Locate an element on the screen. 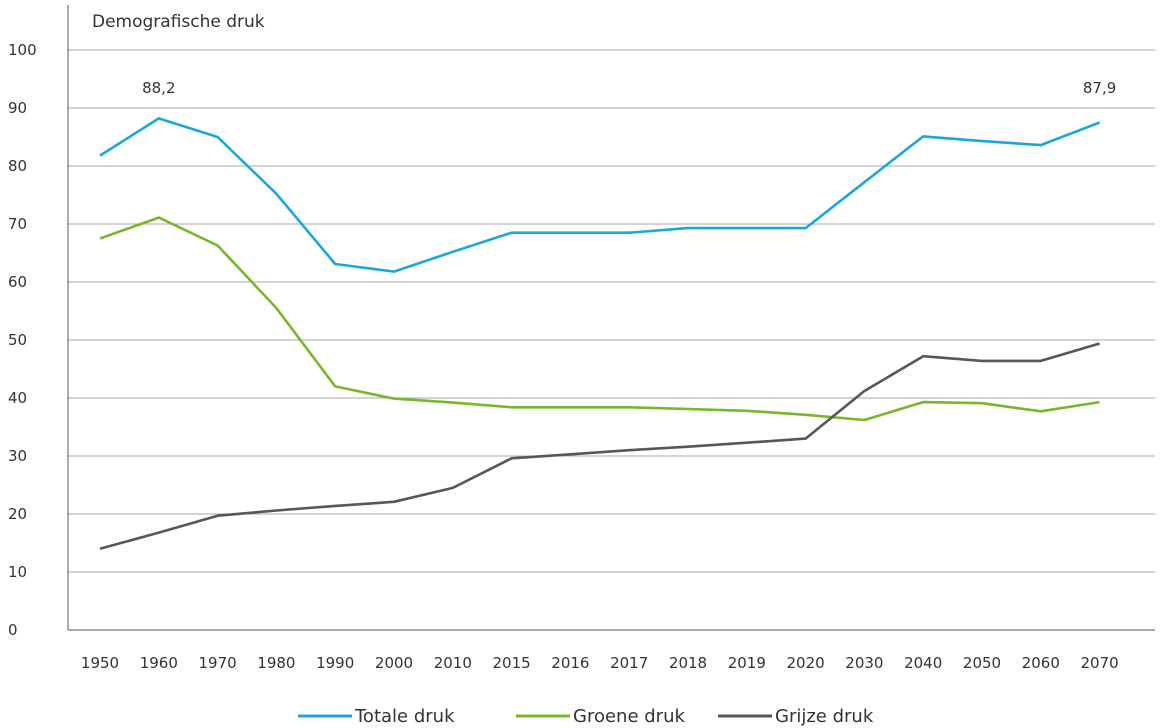 The width and height of the screenshot is (1168, 728). x-tick-label: 1990 is located at coordinates (335, 663).